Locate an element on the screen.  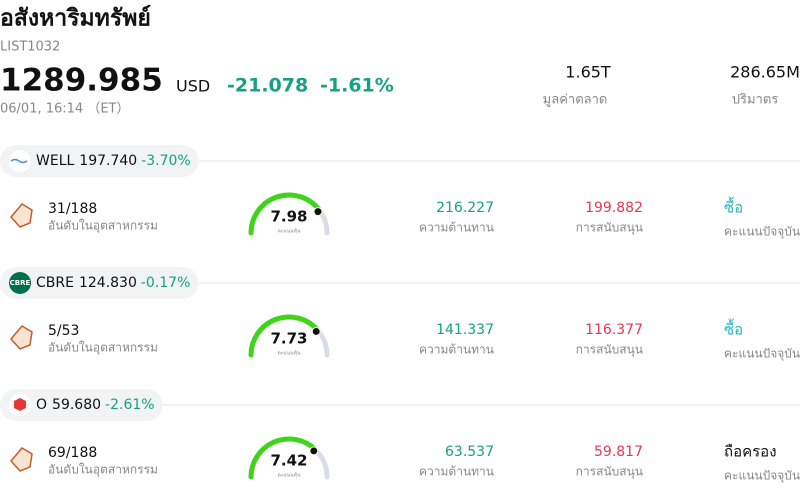
logo-text: CBRE is located at coordinates (20, 283).